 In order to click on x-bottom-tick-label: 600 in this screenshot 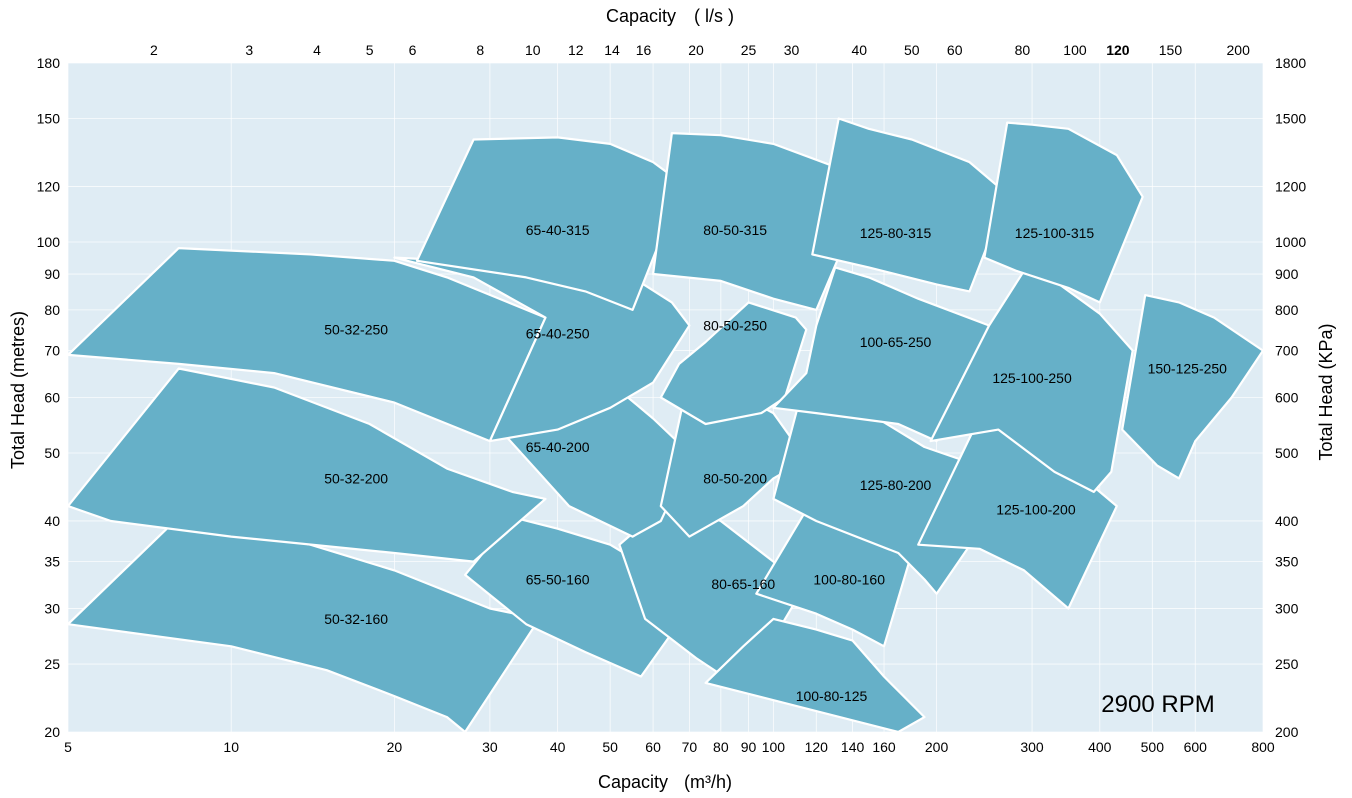, I will do `click(1196, 747)`.